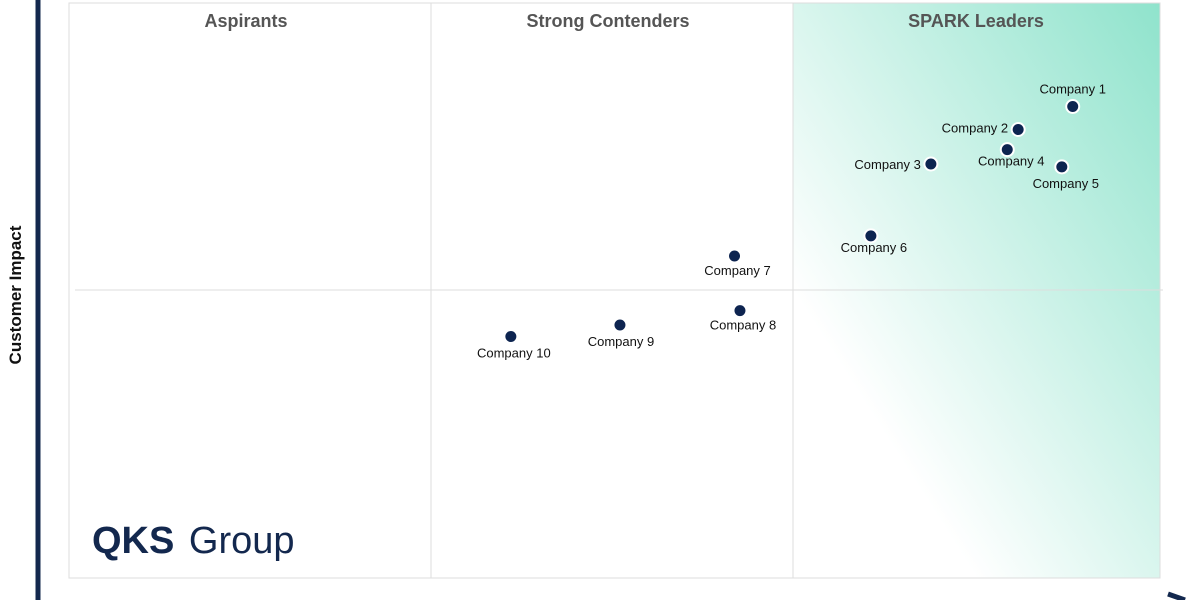 The width and height of the screenshot is (1200, 600). Describe the element at coordinates (976, 21) in the screenshot. I see `quadrant-title-spark-leaders: SPARK Leaders` at that location.